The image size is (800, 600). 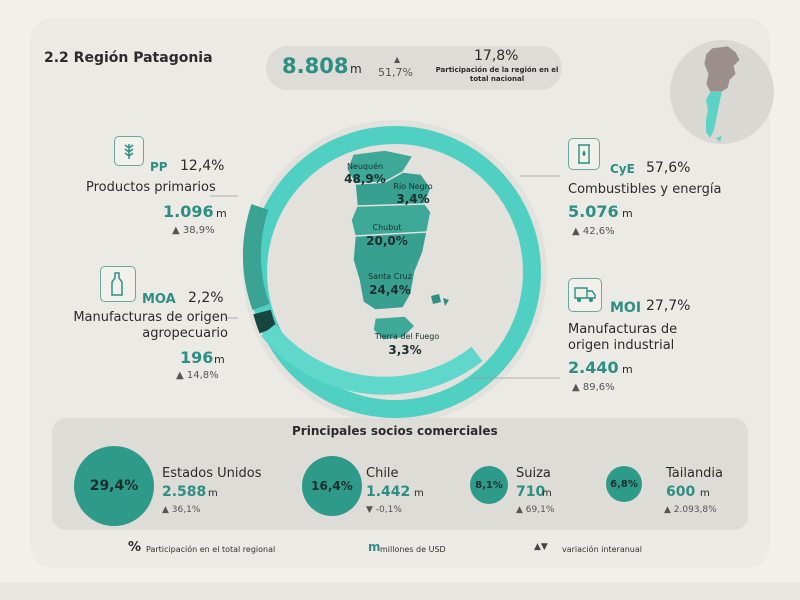 I want to click on partner-variation: ▲ 2.093,8%, so click(x=690, y=510).